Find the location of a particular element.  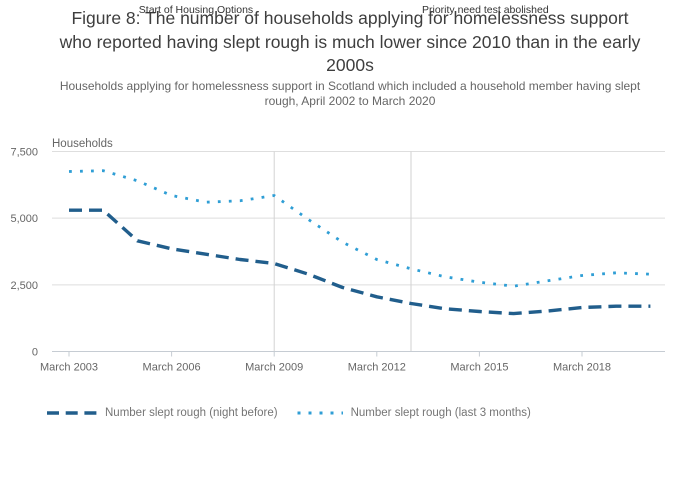

legend-label-last-3-months: Number slept rough (last 3 months) is located at coordinates (440, 413).